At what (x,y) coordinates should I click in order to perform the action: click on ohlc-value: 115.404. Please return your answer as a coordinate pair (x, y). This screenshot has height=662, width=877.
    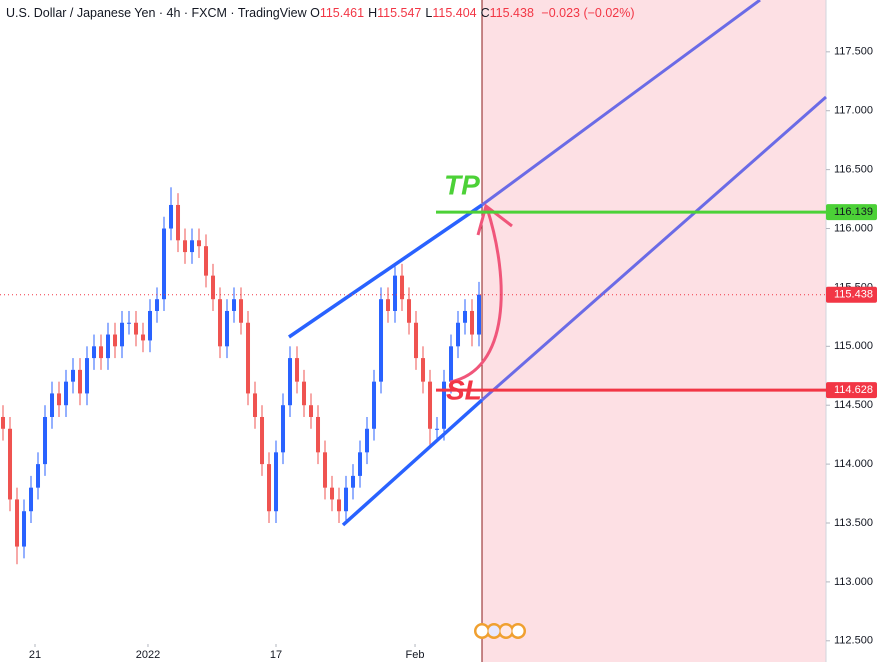
    Looking at the image, I should click on (454, 13).